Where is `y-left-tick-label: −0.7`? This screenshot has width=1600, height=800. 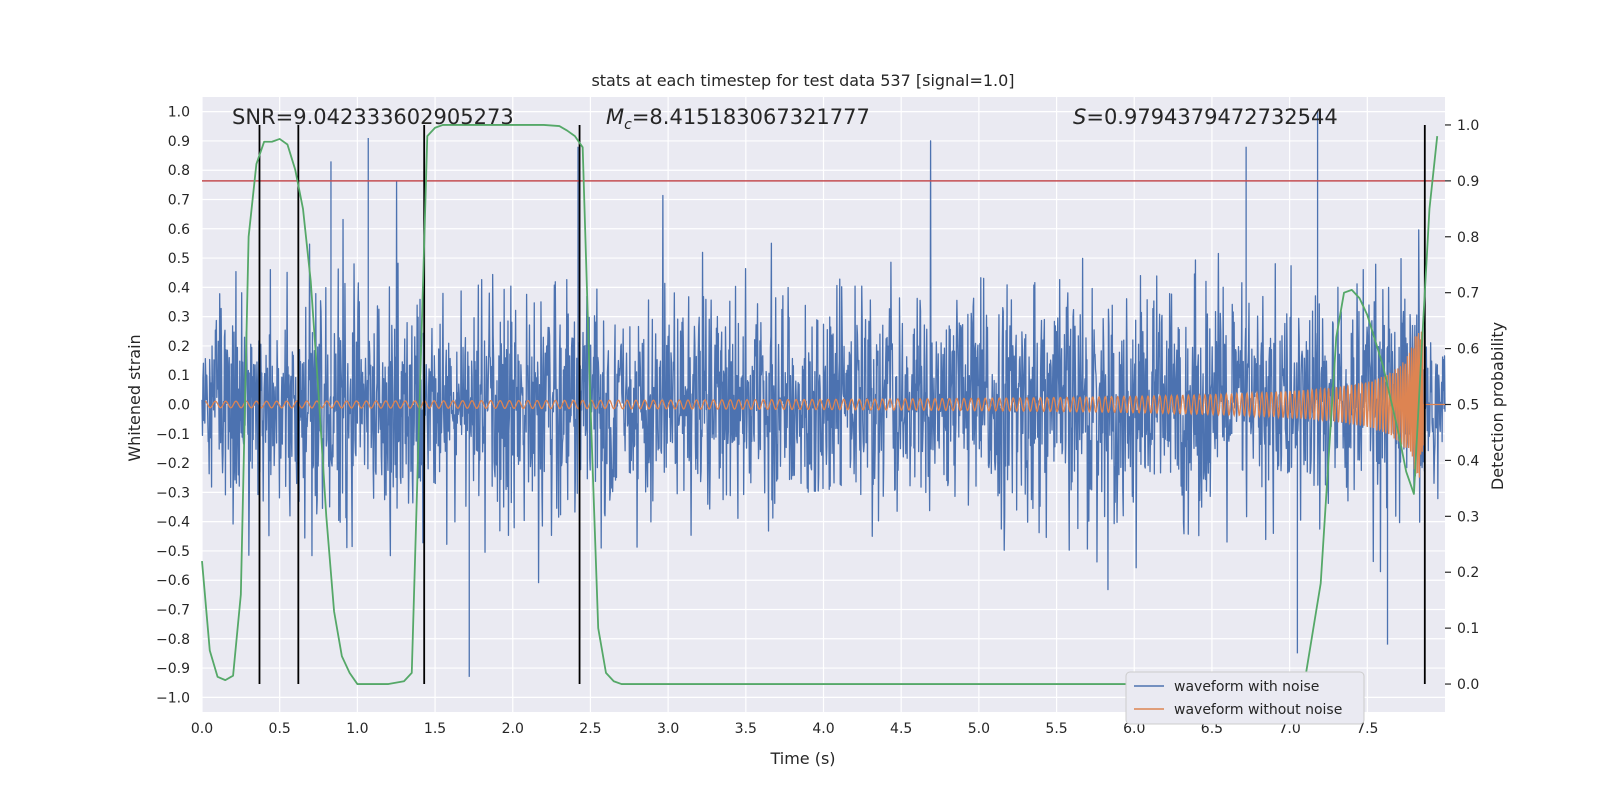 y-left-tick-label: −0.7 is located at coordinates (173, 611).